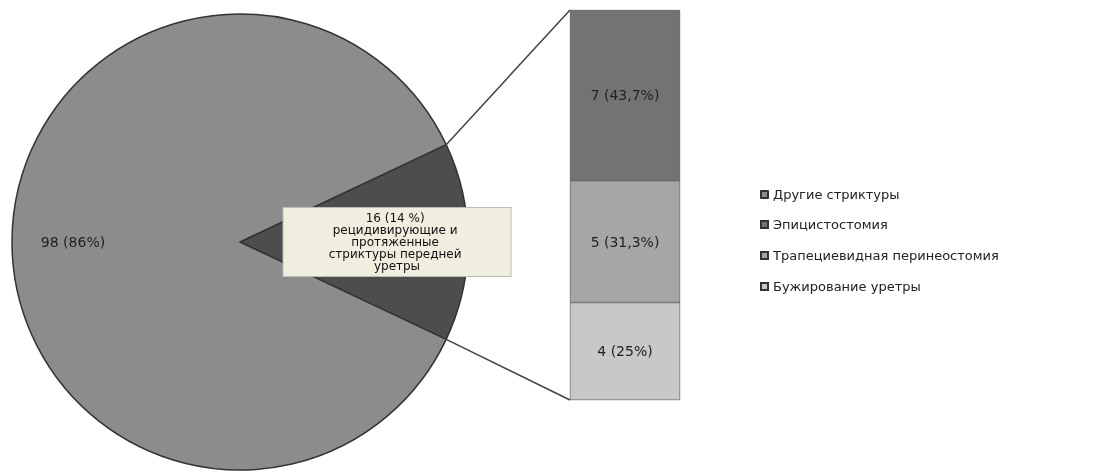  I want to click on data-label: 98 (86%), so click(73, 242).